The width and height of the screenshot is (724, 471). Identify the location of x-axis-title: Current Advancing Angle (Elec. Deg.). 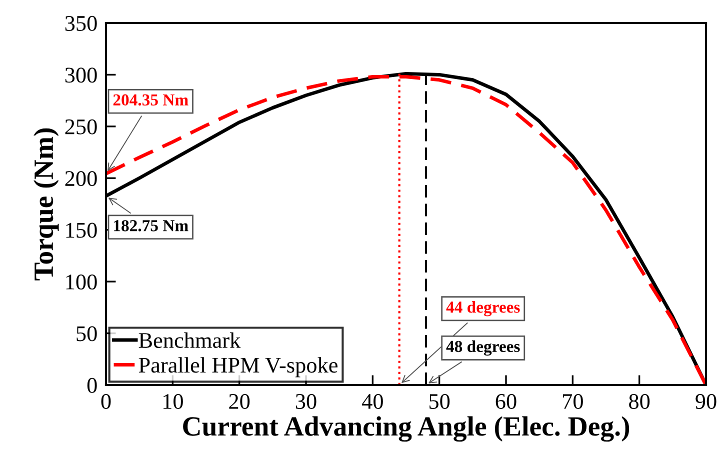
(406, 429).